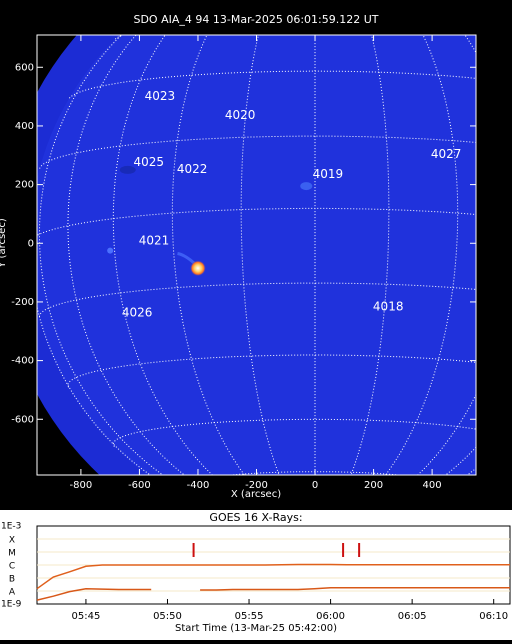 This screenshot has height=644, width=512. Describe the element at coordinates (12, 593) in the screenshot. I see `class-label: A` at that location.